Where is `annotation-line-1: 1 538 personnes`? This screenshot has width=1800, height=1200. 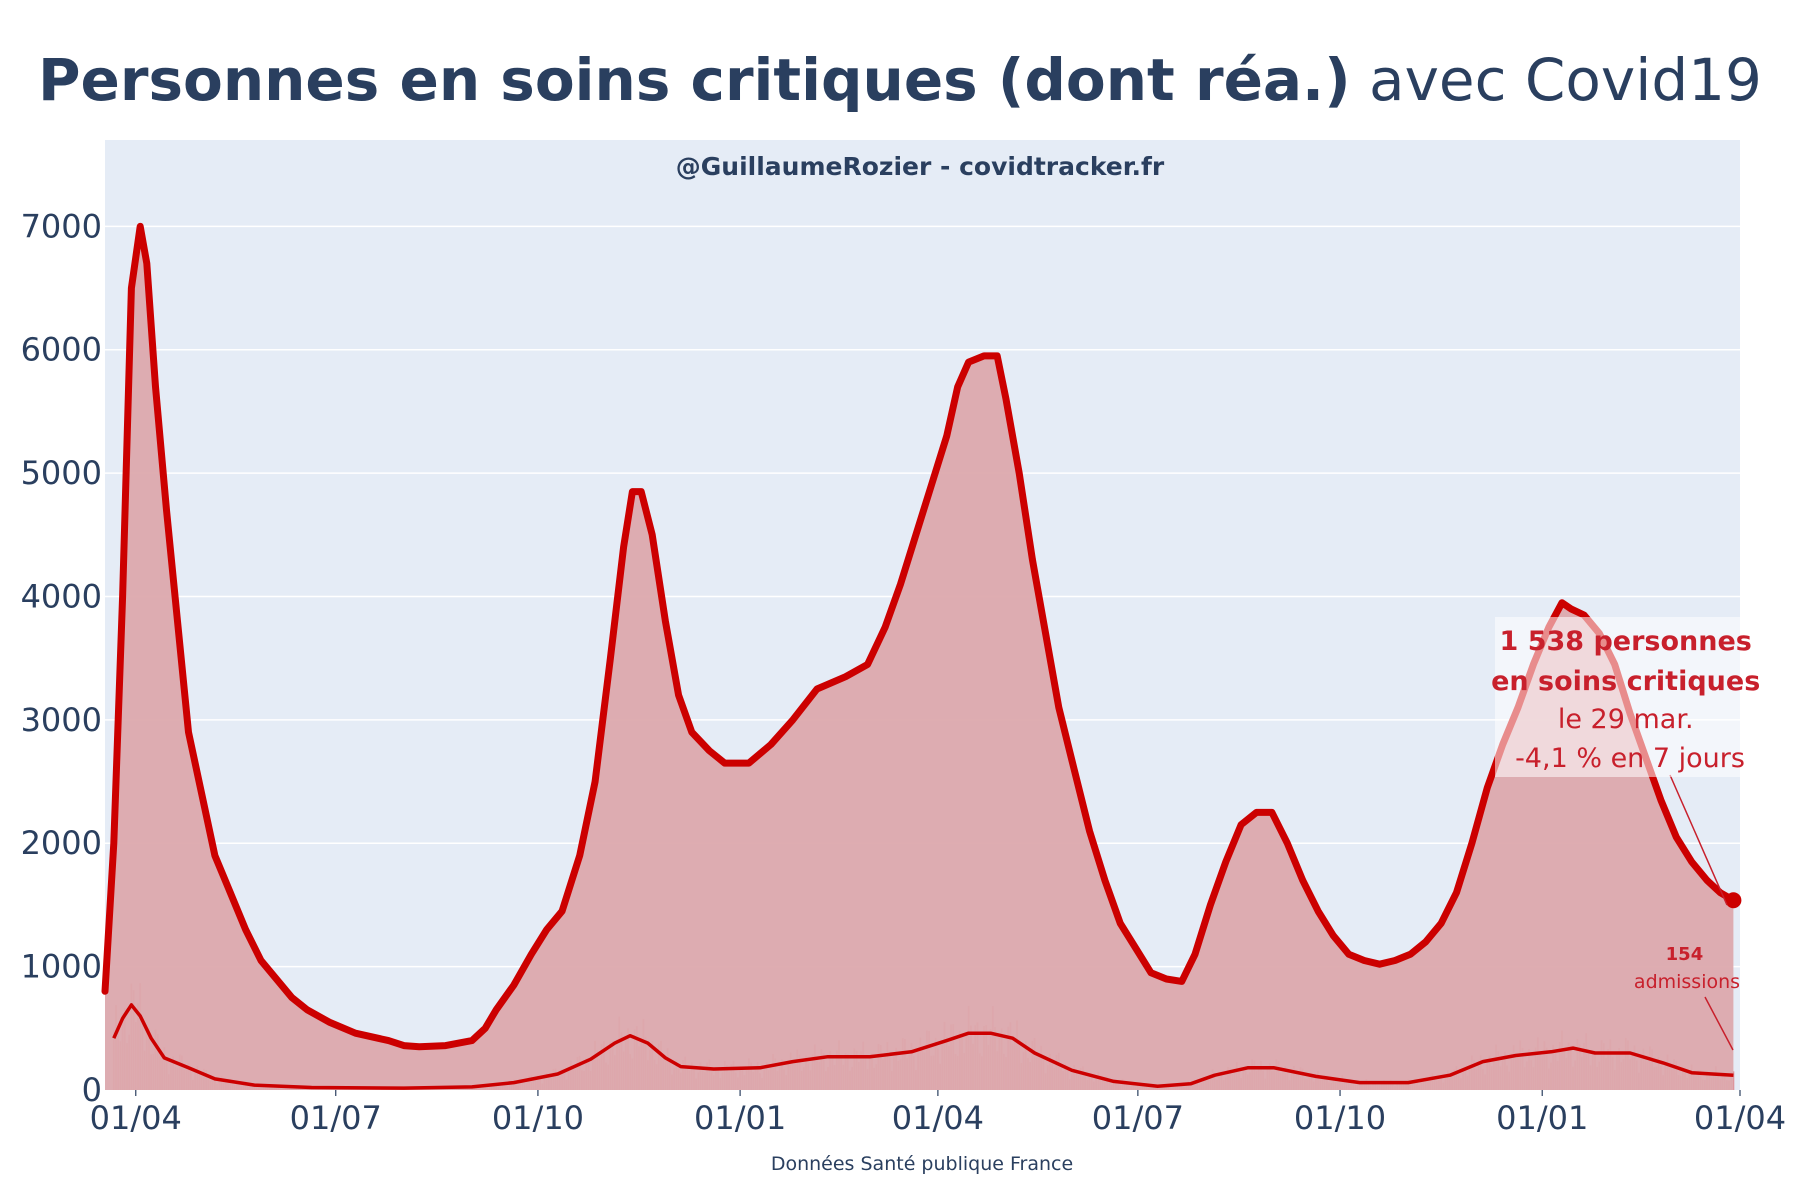
annotation-line-1: 1 538 personnes is located at coordinates (1626, 641).